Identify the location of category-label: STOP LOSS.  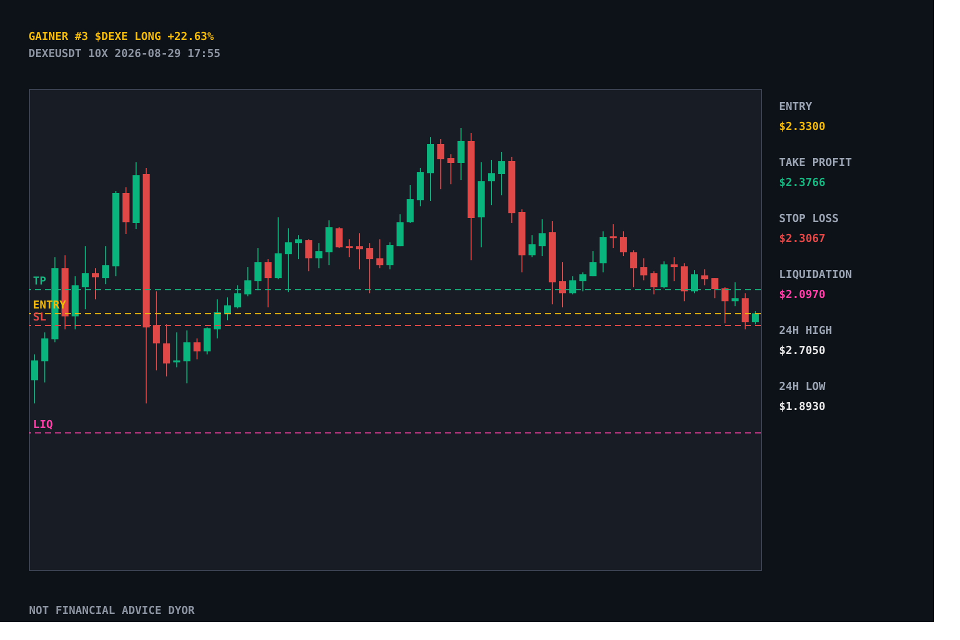
(809, 218).